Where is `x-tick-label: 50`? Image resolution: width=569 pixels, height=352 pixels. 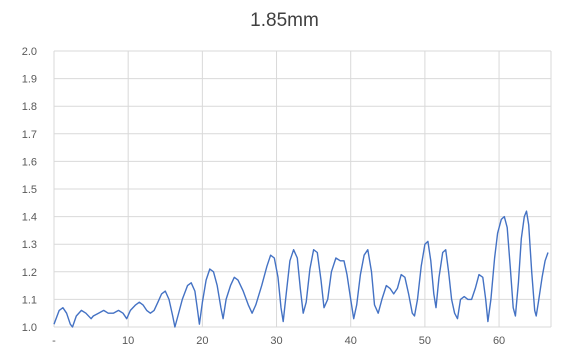 x-tick-label: 50 is located at coordinates (425, 341).